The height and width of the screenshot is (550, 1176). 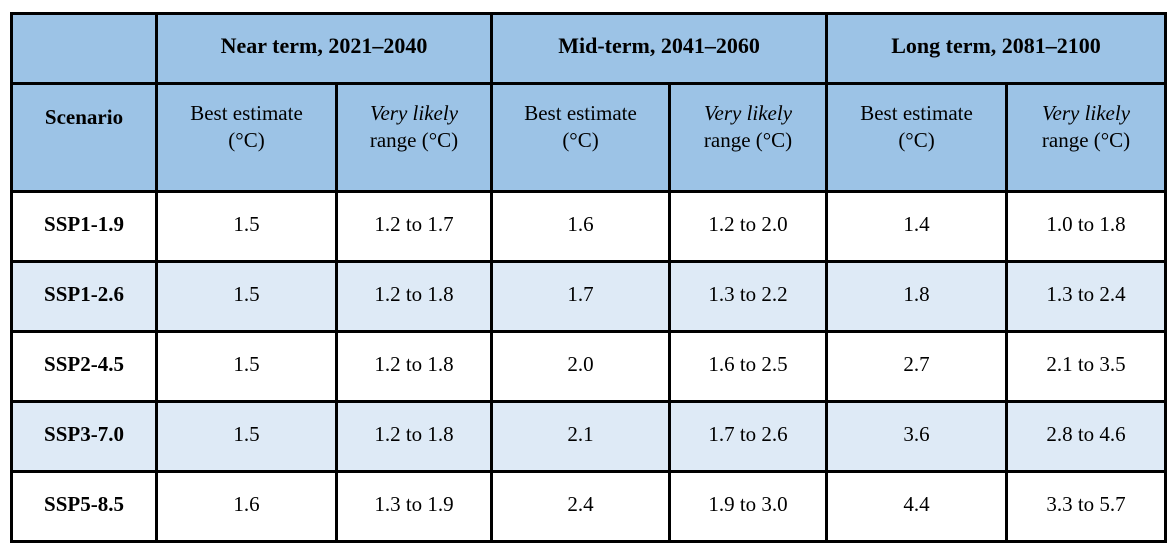 What do you see at coordinates (748, 436) in the screenshot?
I see `value-cell: 1.7 to 2.6` at bounding box center [748, 436].